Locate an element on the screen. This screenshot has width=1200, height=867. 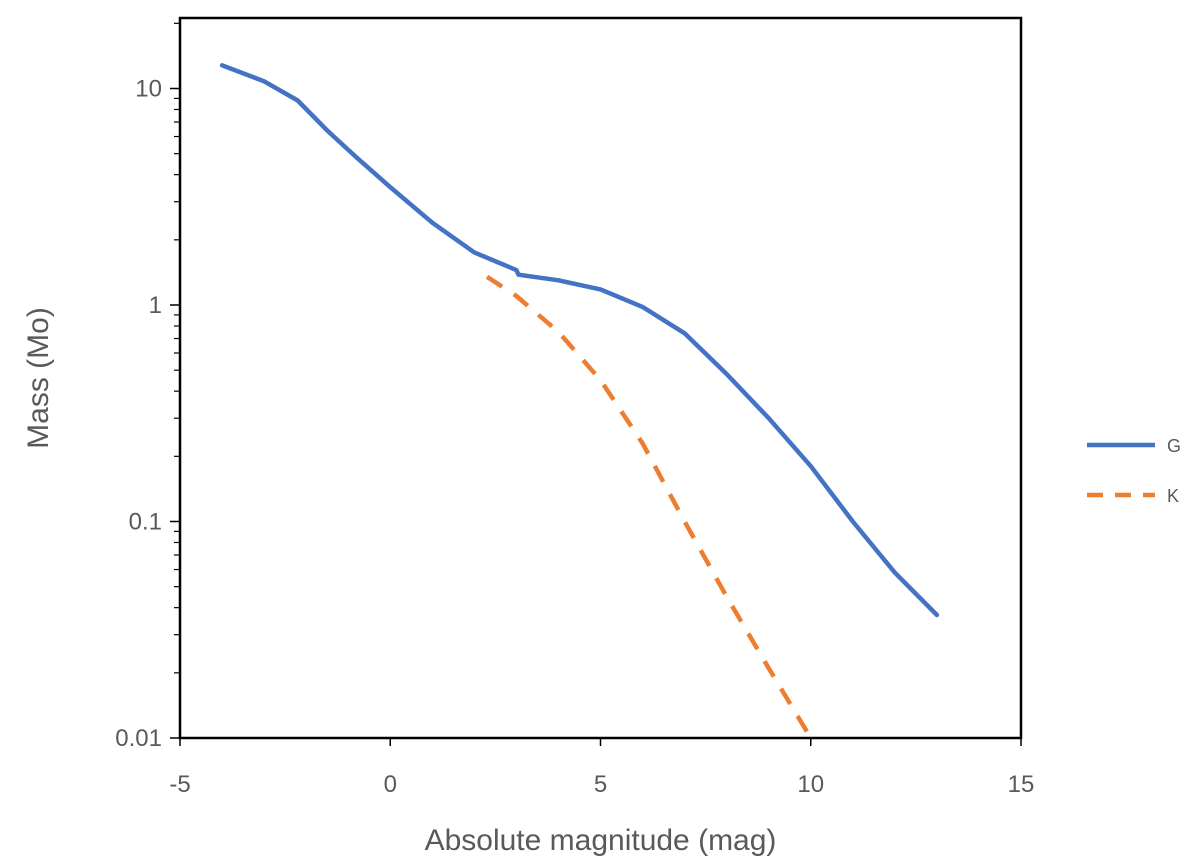
legend-label-k: K is located at coordinates (1173, 496).